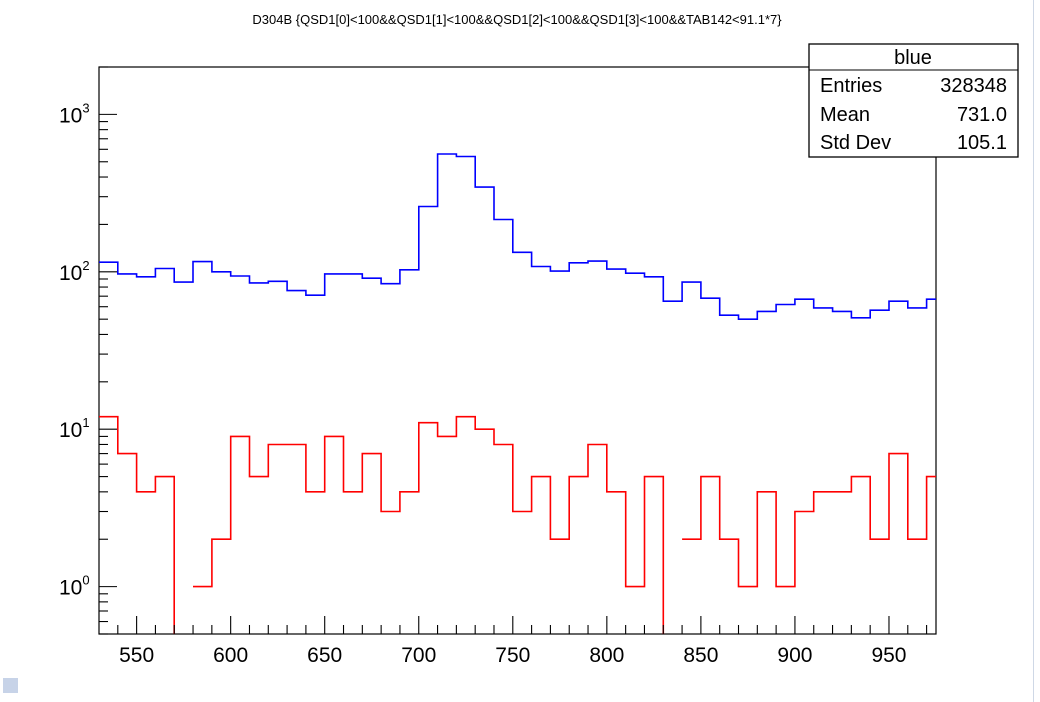 This screenshot has width=1040, height=702. I want to click on canvas-resize-handle, so click(10, 685).